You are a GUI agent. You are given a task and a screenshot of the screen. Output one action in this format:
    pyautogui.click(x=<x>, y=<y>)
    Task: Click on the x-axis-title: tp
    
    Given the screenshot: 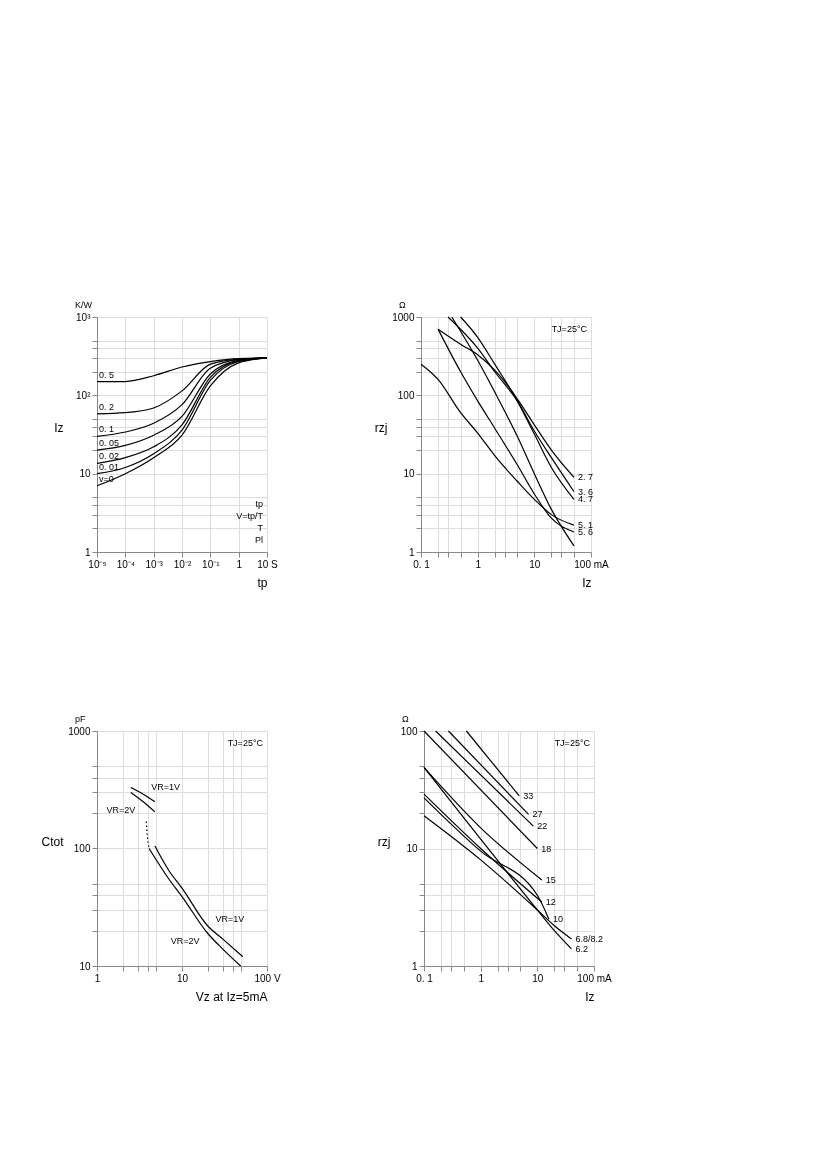 What is the action you would take?
    pyautogui.click(x=262, y=582)
    